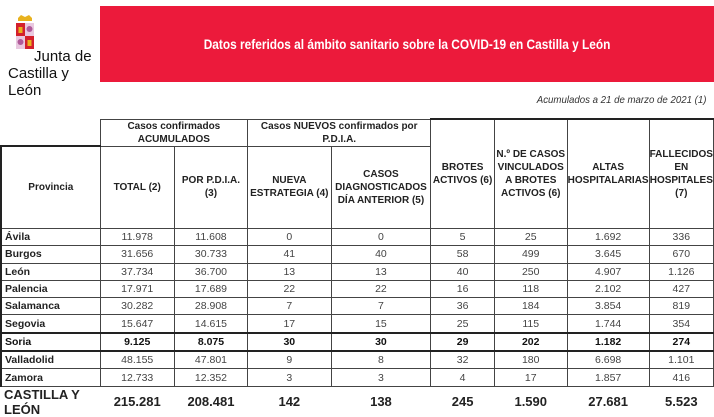 The image size is (714, 417). Describe the element at coordinates (681, 237) in the screenshot. I see `value-cell: 336` at that location.